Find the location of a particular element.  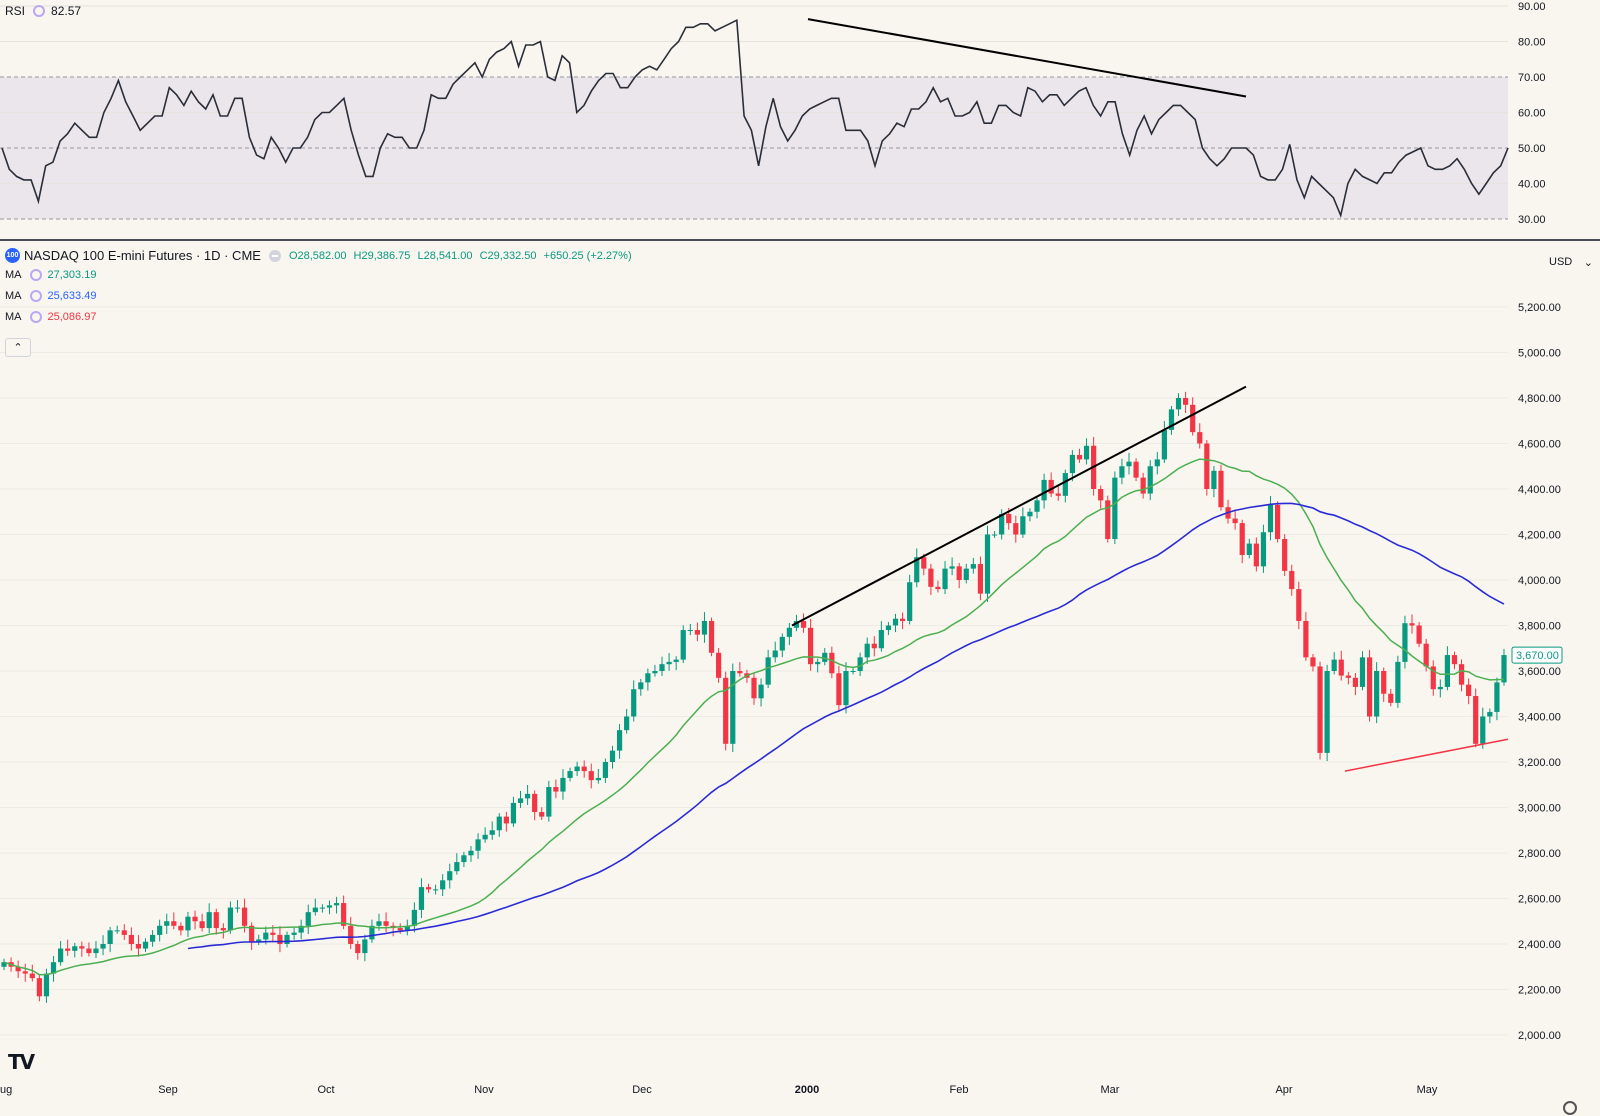

ohlc-open: O28,582.00 is located at coordinates (317, 255).